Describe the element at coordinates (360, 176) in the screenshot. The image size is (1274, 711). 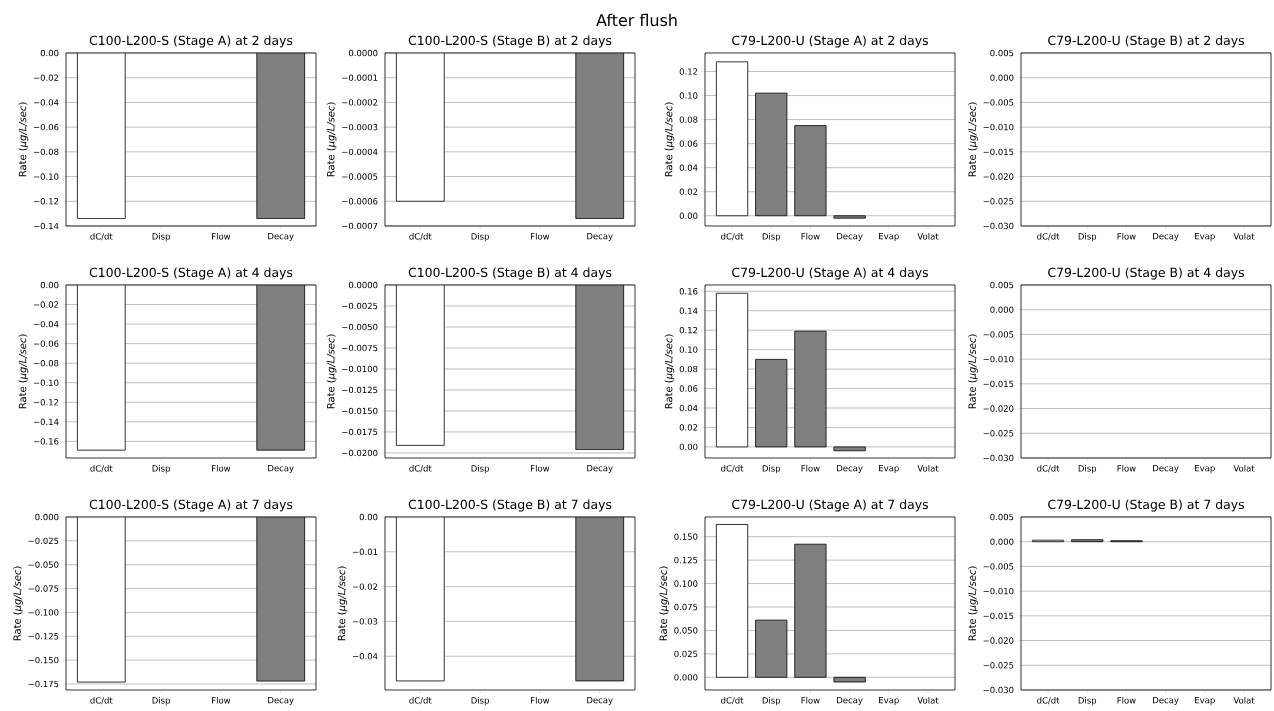
I see `y-tick-label: −0.0005` at that location.